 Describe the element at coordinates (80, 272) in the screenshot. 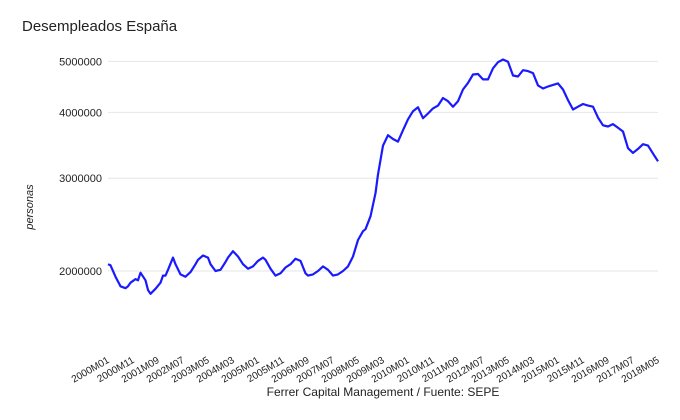

I see `y-tick-label: 2000000` at that location.